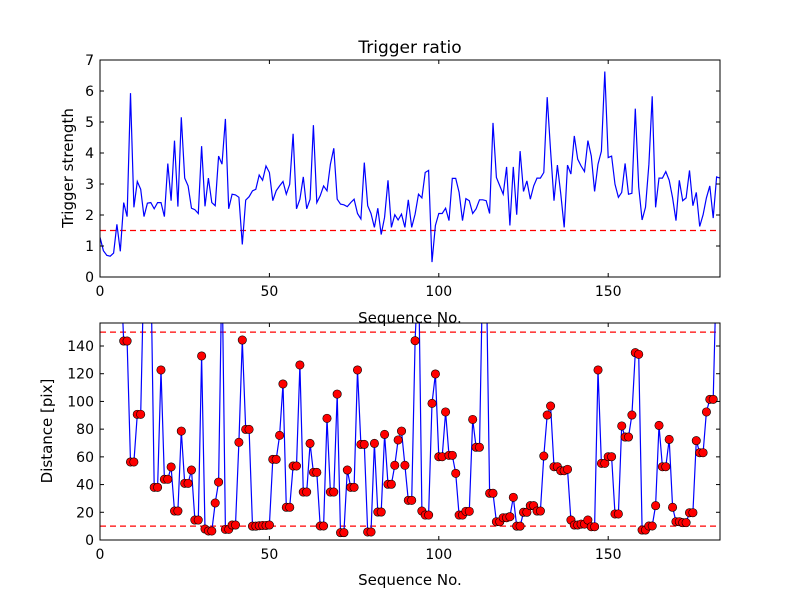 Image resolution: width=800 pixels, height=604 pixels. I want to click on y-tick-label: 6, so click(89, 92).